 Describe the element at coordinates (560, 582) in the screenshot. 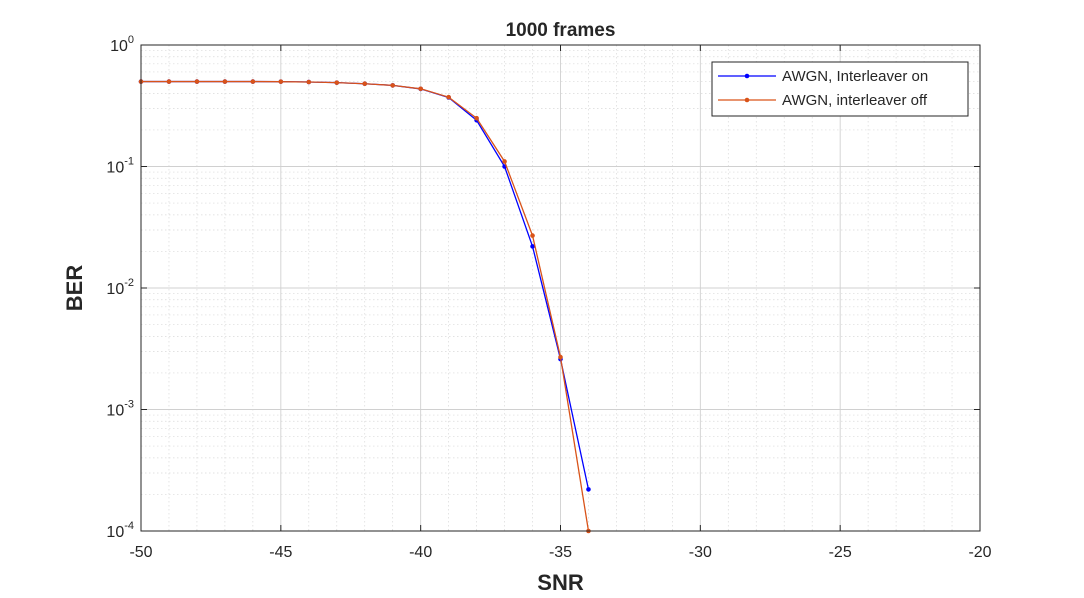

I see `x-axis-label: SNR` at that location.